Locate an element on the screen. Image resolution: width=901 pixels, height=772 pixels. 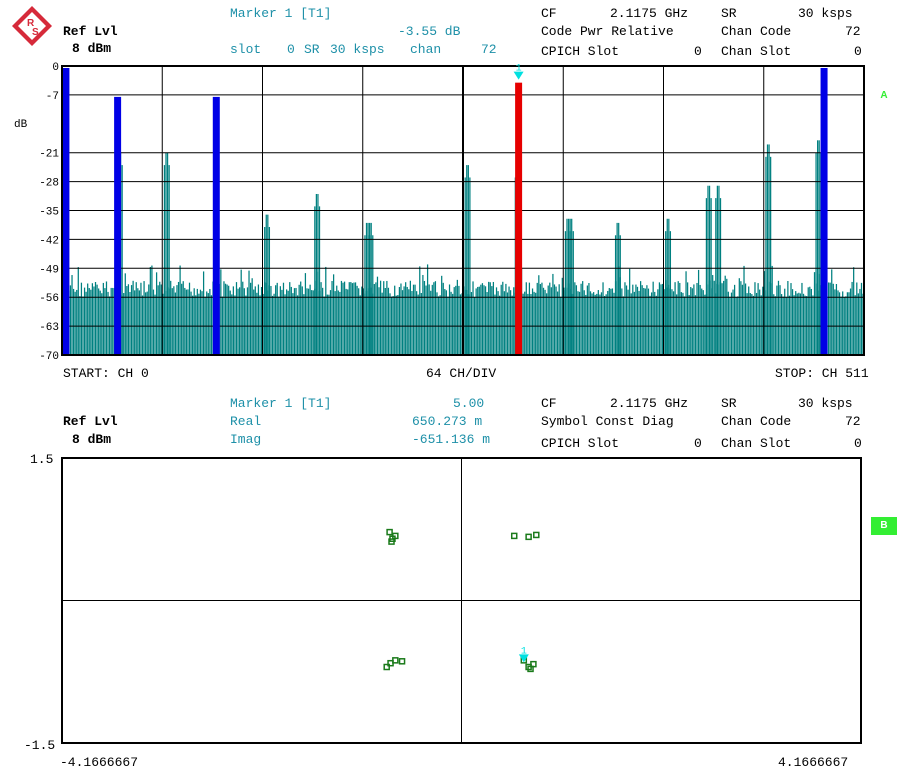
channels-per-div-label: 64 CH/DIV is located at coordinates (461, 373).